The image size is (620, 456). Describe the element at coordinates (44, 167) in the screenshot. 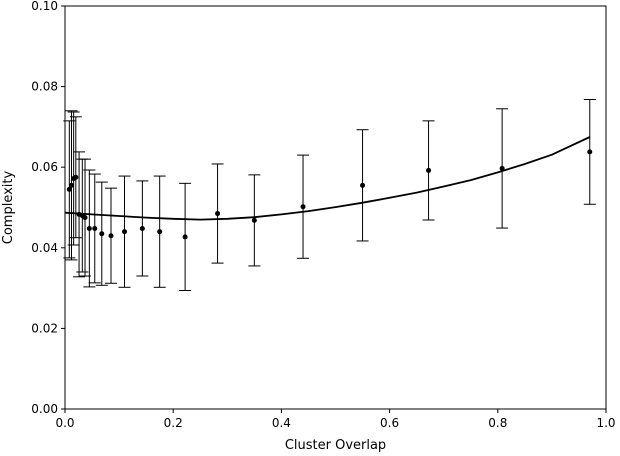

I see `y-tick-label: 0.06` at that location.